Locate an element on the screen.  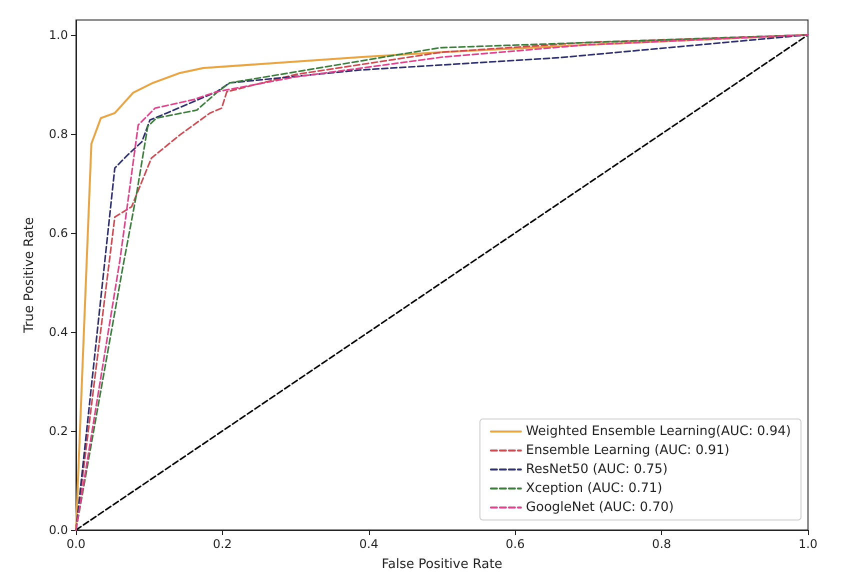
y-tick-label: 0.8 is located at coordinates (58, 133).